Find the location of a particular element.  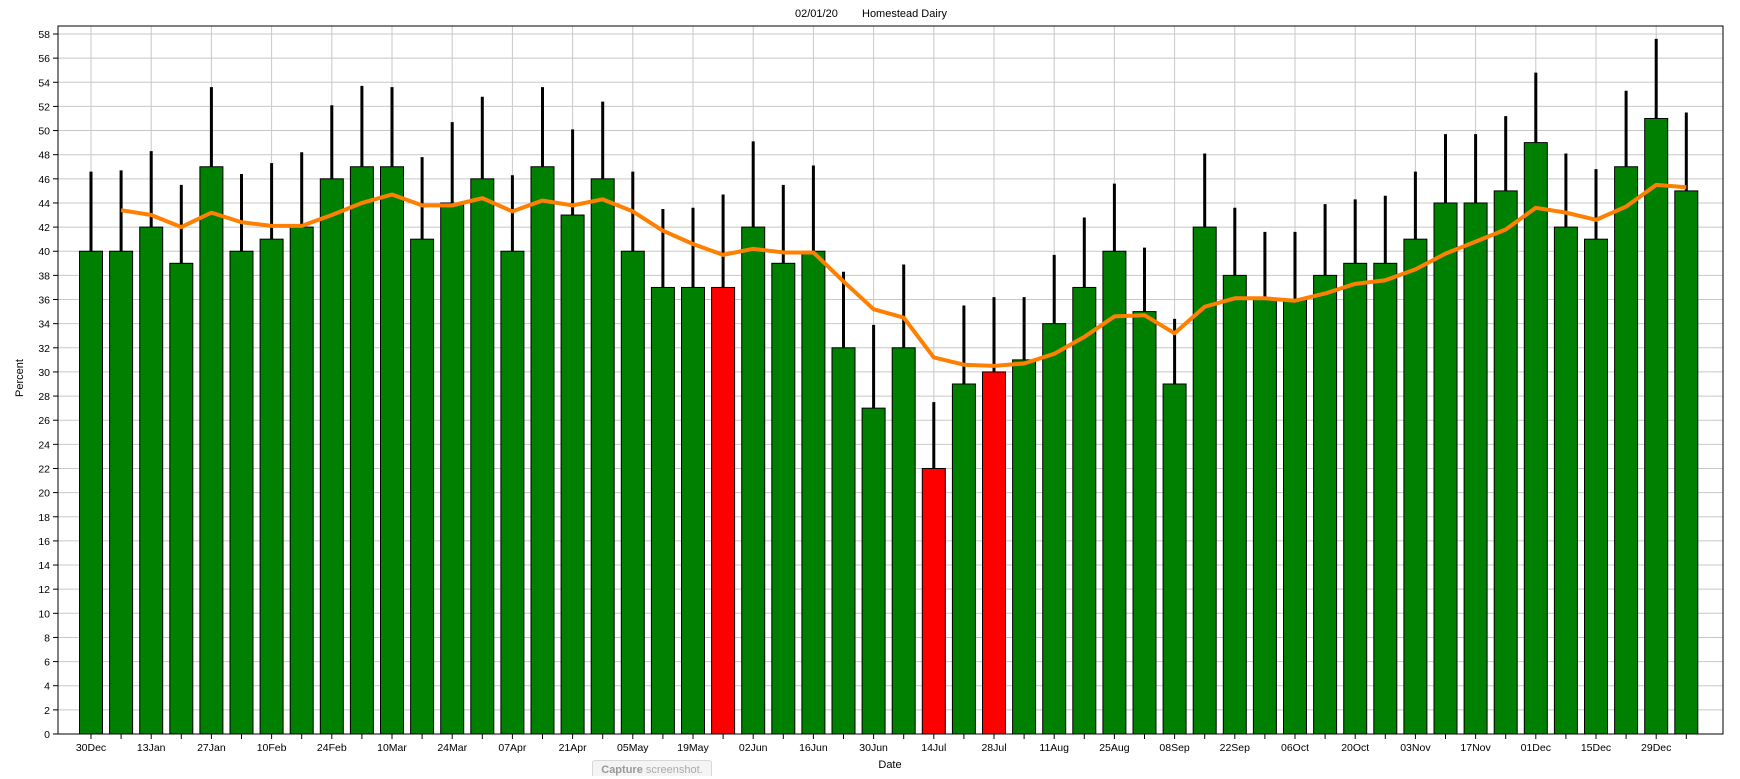

x-tick-label: 28Jul is located at coordinates (993, 748).